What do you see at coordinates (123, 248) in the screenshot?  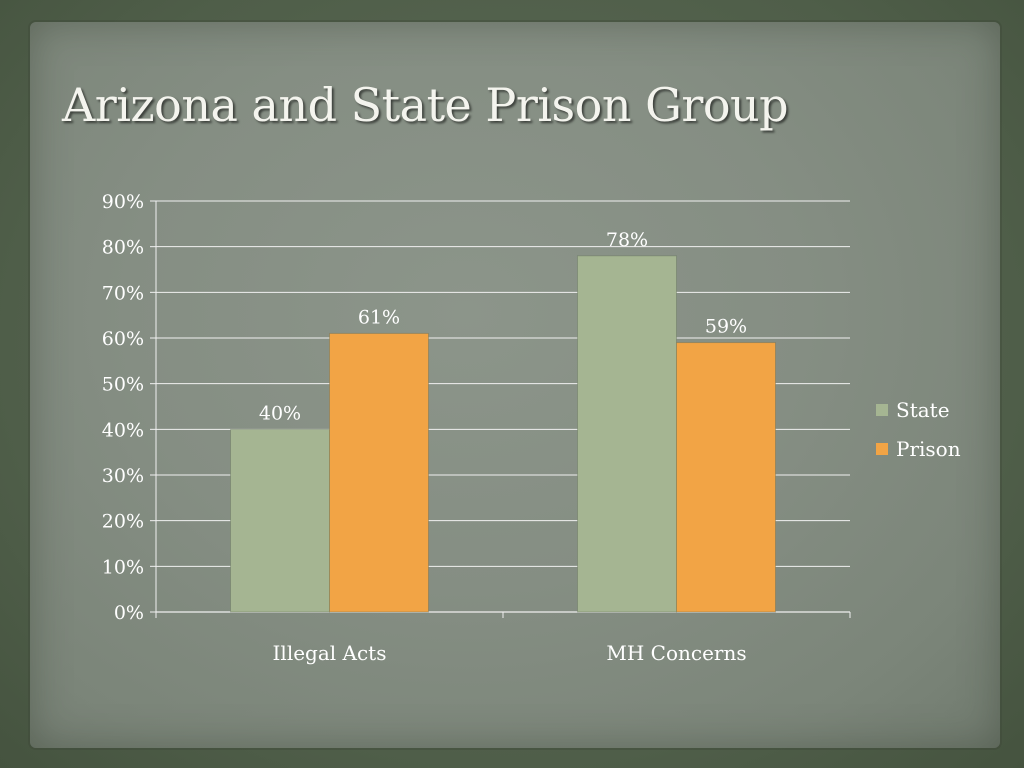 I see `y-tick-label: 80%` at bounding box center [123, 248].